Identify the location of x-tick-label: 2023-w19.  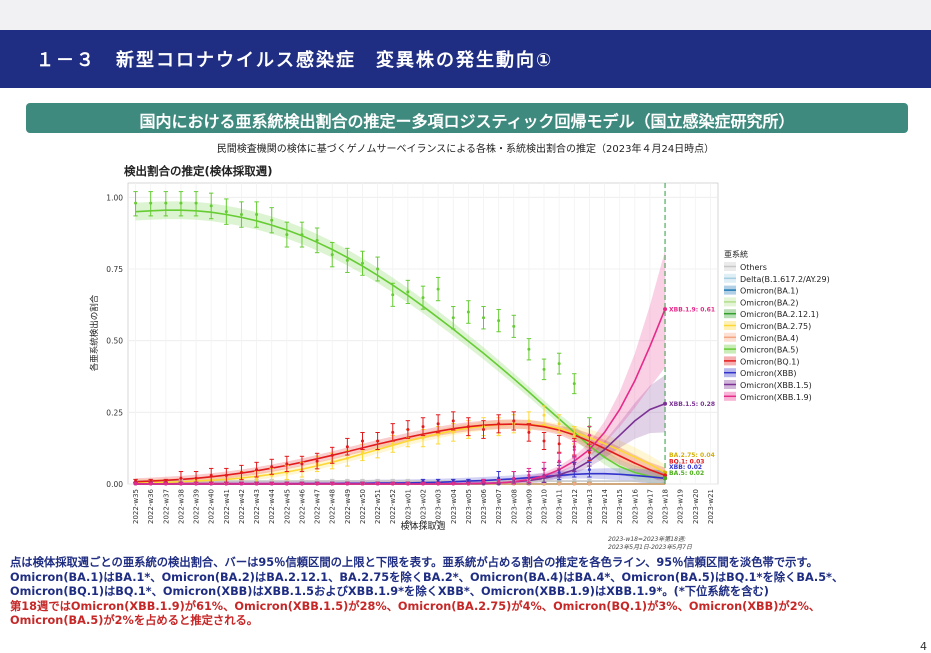
(681, 506).